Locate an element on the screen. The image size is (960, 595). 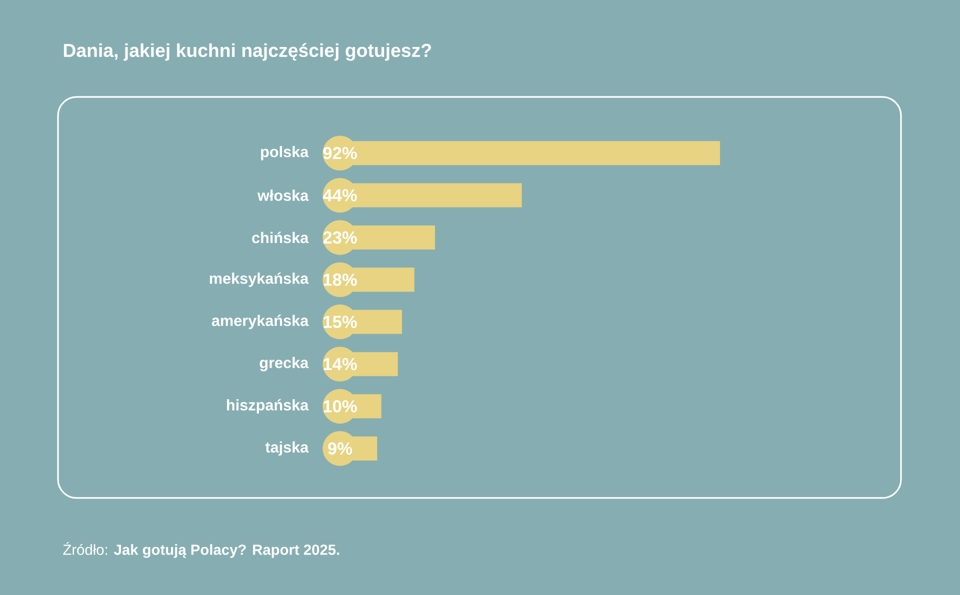
y-tick-label: amerykańska is located at coordinates (260, 322).